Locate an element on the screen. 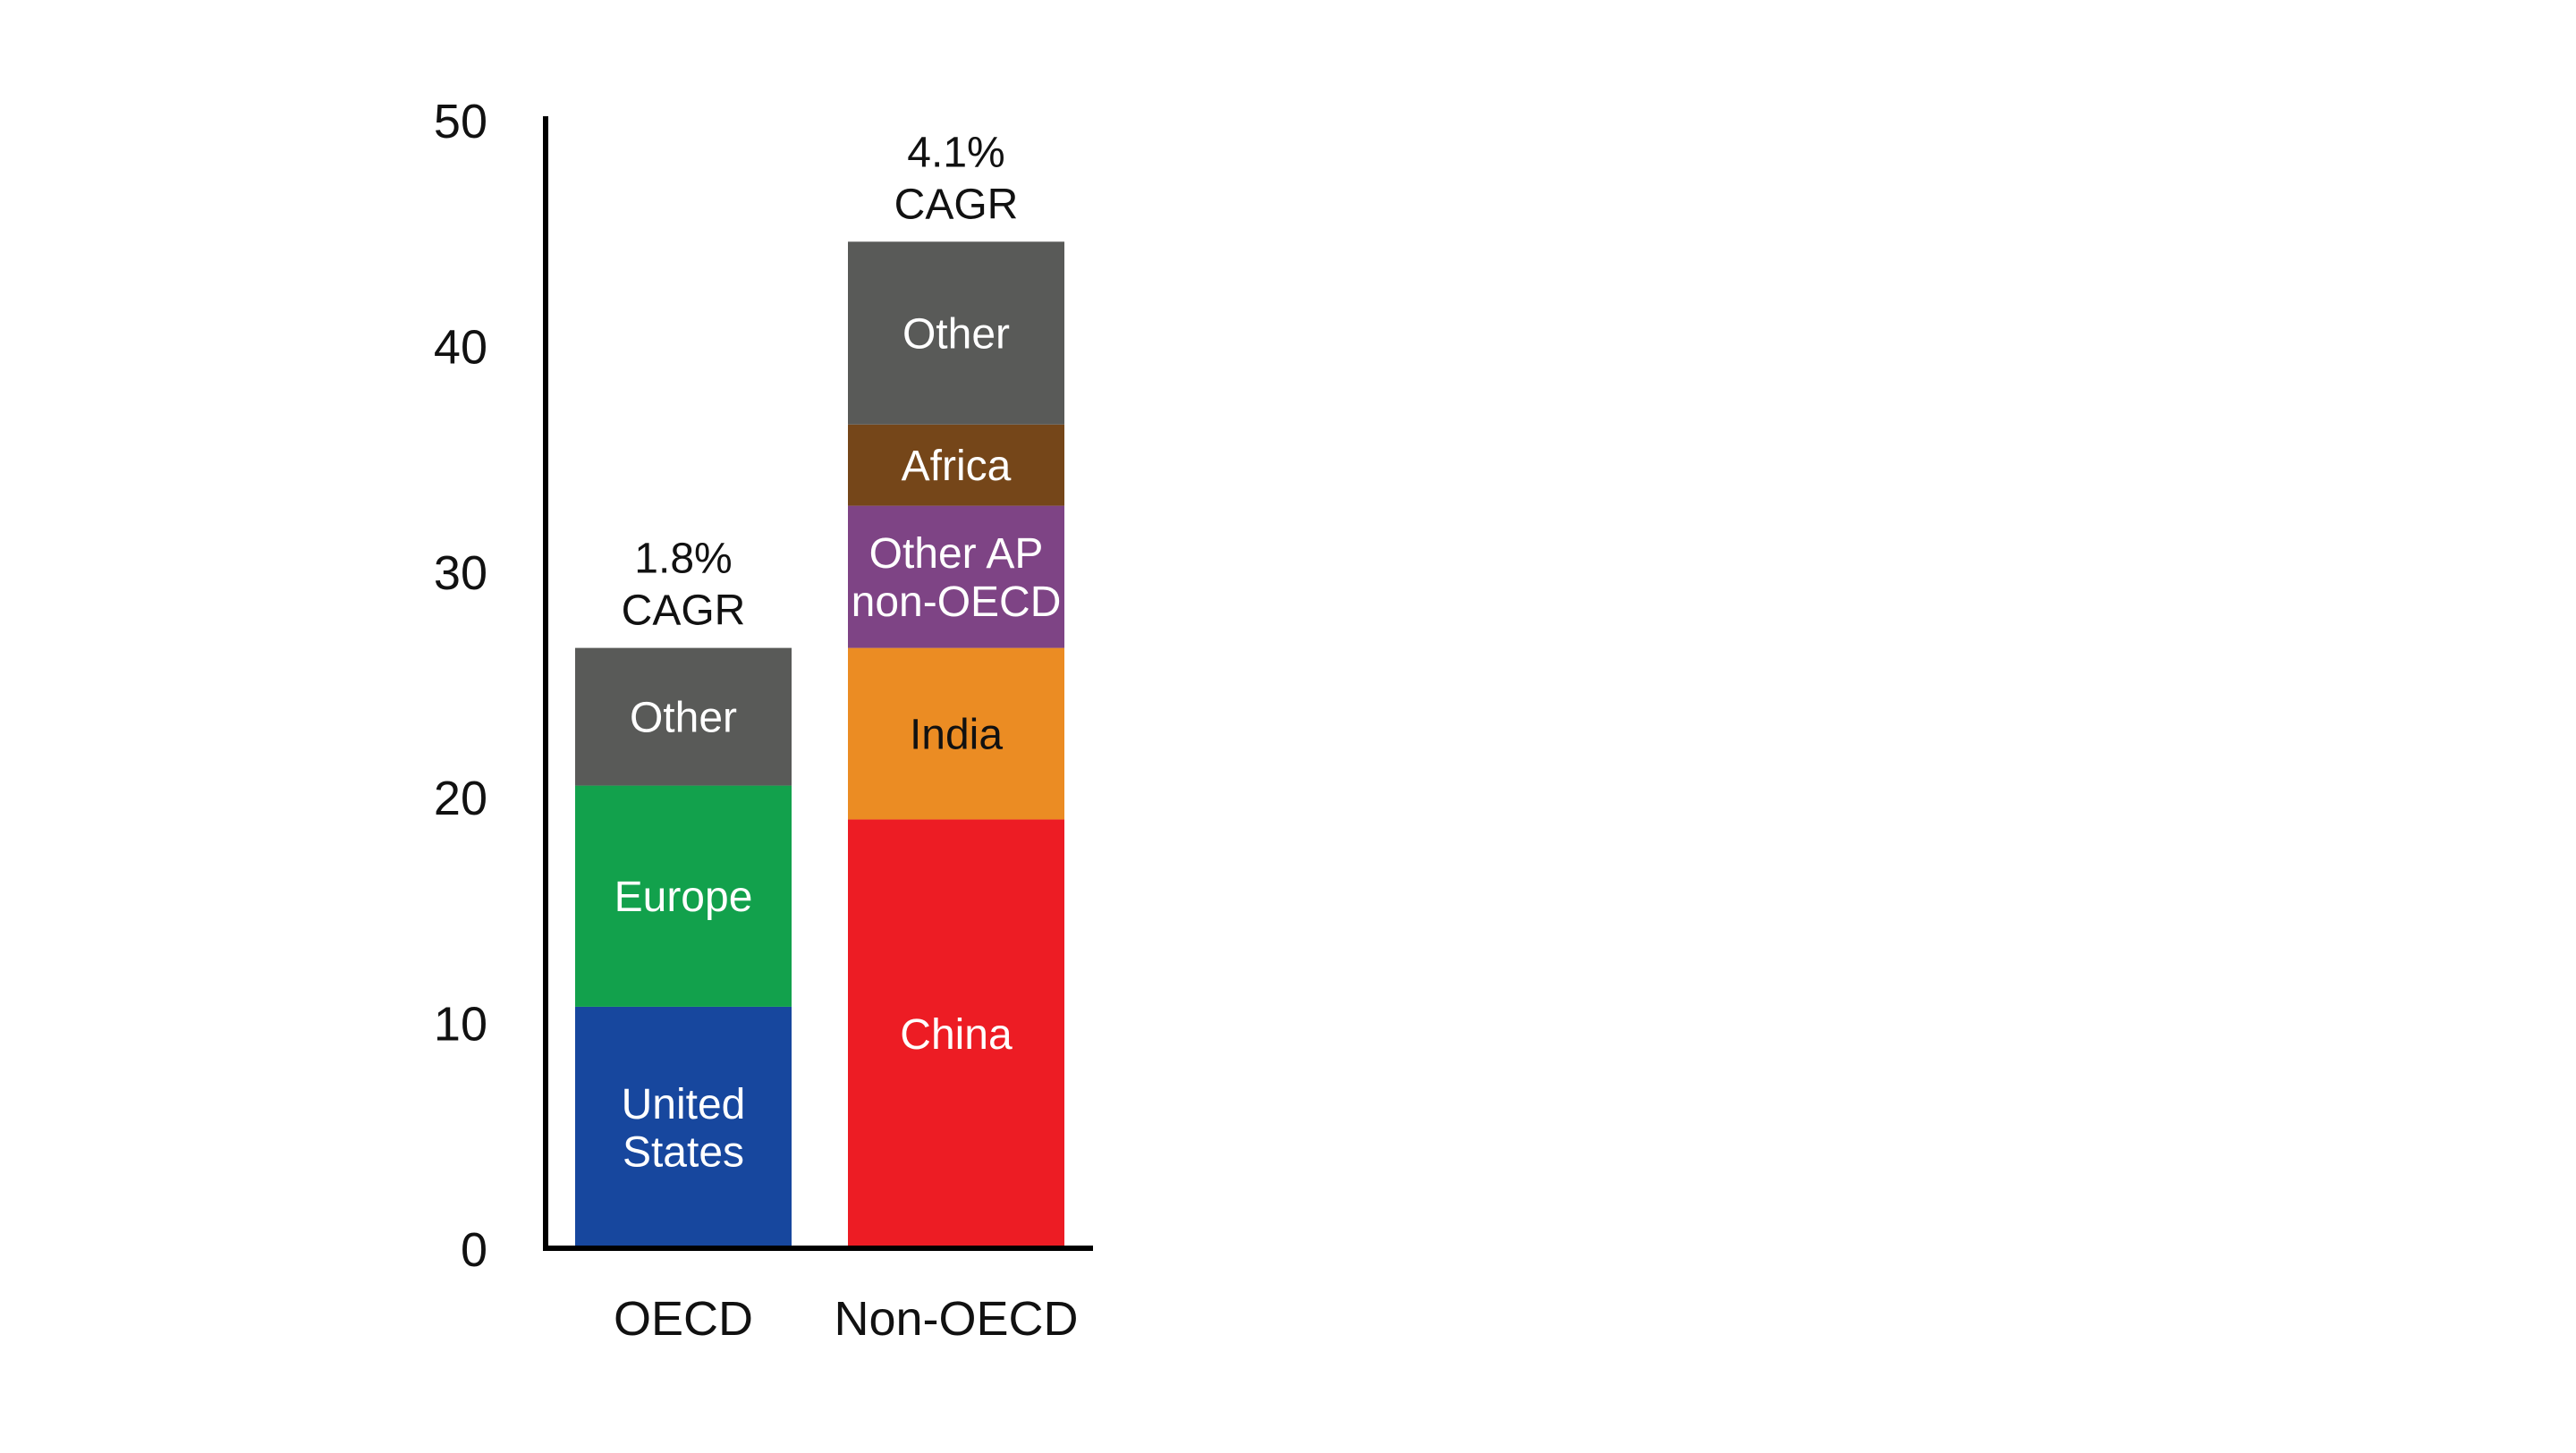 The width and height of the screenshot is (2576, 1453). y-tick-label: 20 is located at coordinates (460, 799).